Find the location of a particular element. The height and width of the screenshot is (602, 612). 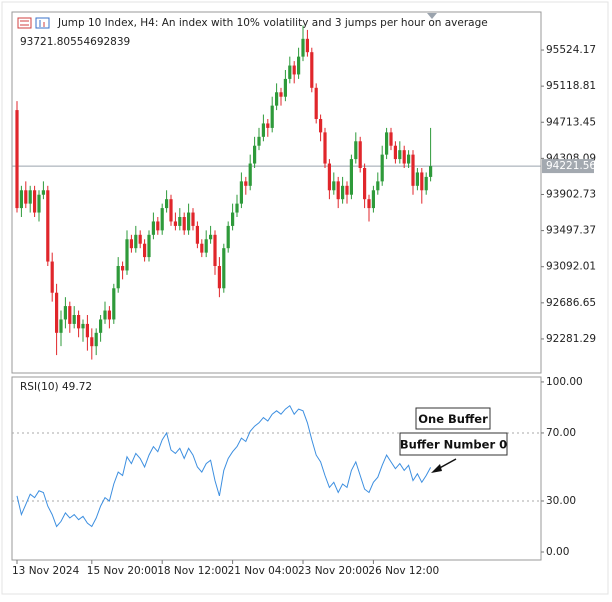

y-tick-label: 70.00 is located at coordinates (561, 433).